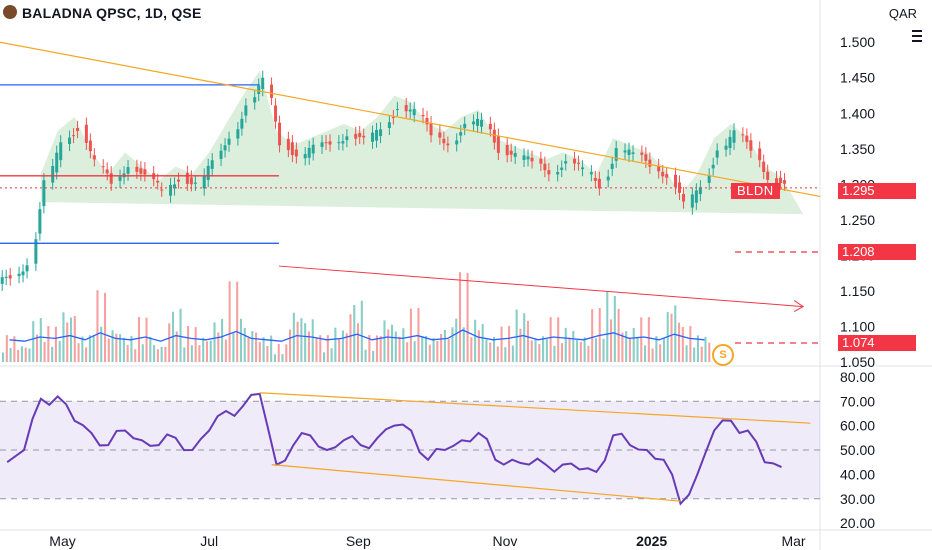  What do you see at coordinates (857, 401) in the screenshot?
I see `rsi-tick-label: 70.00` at bounding box center [857, 401].